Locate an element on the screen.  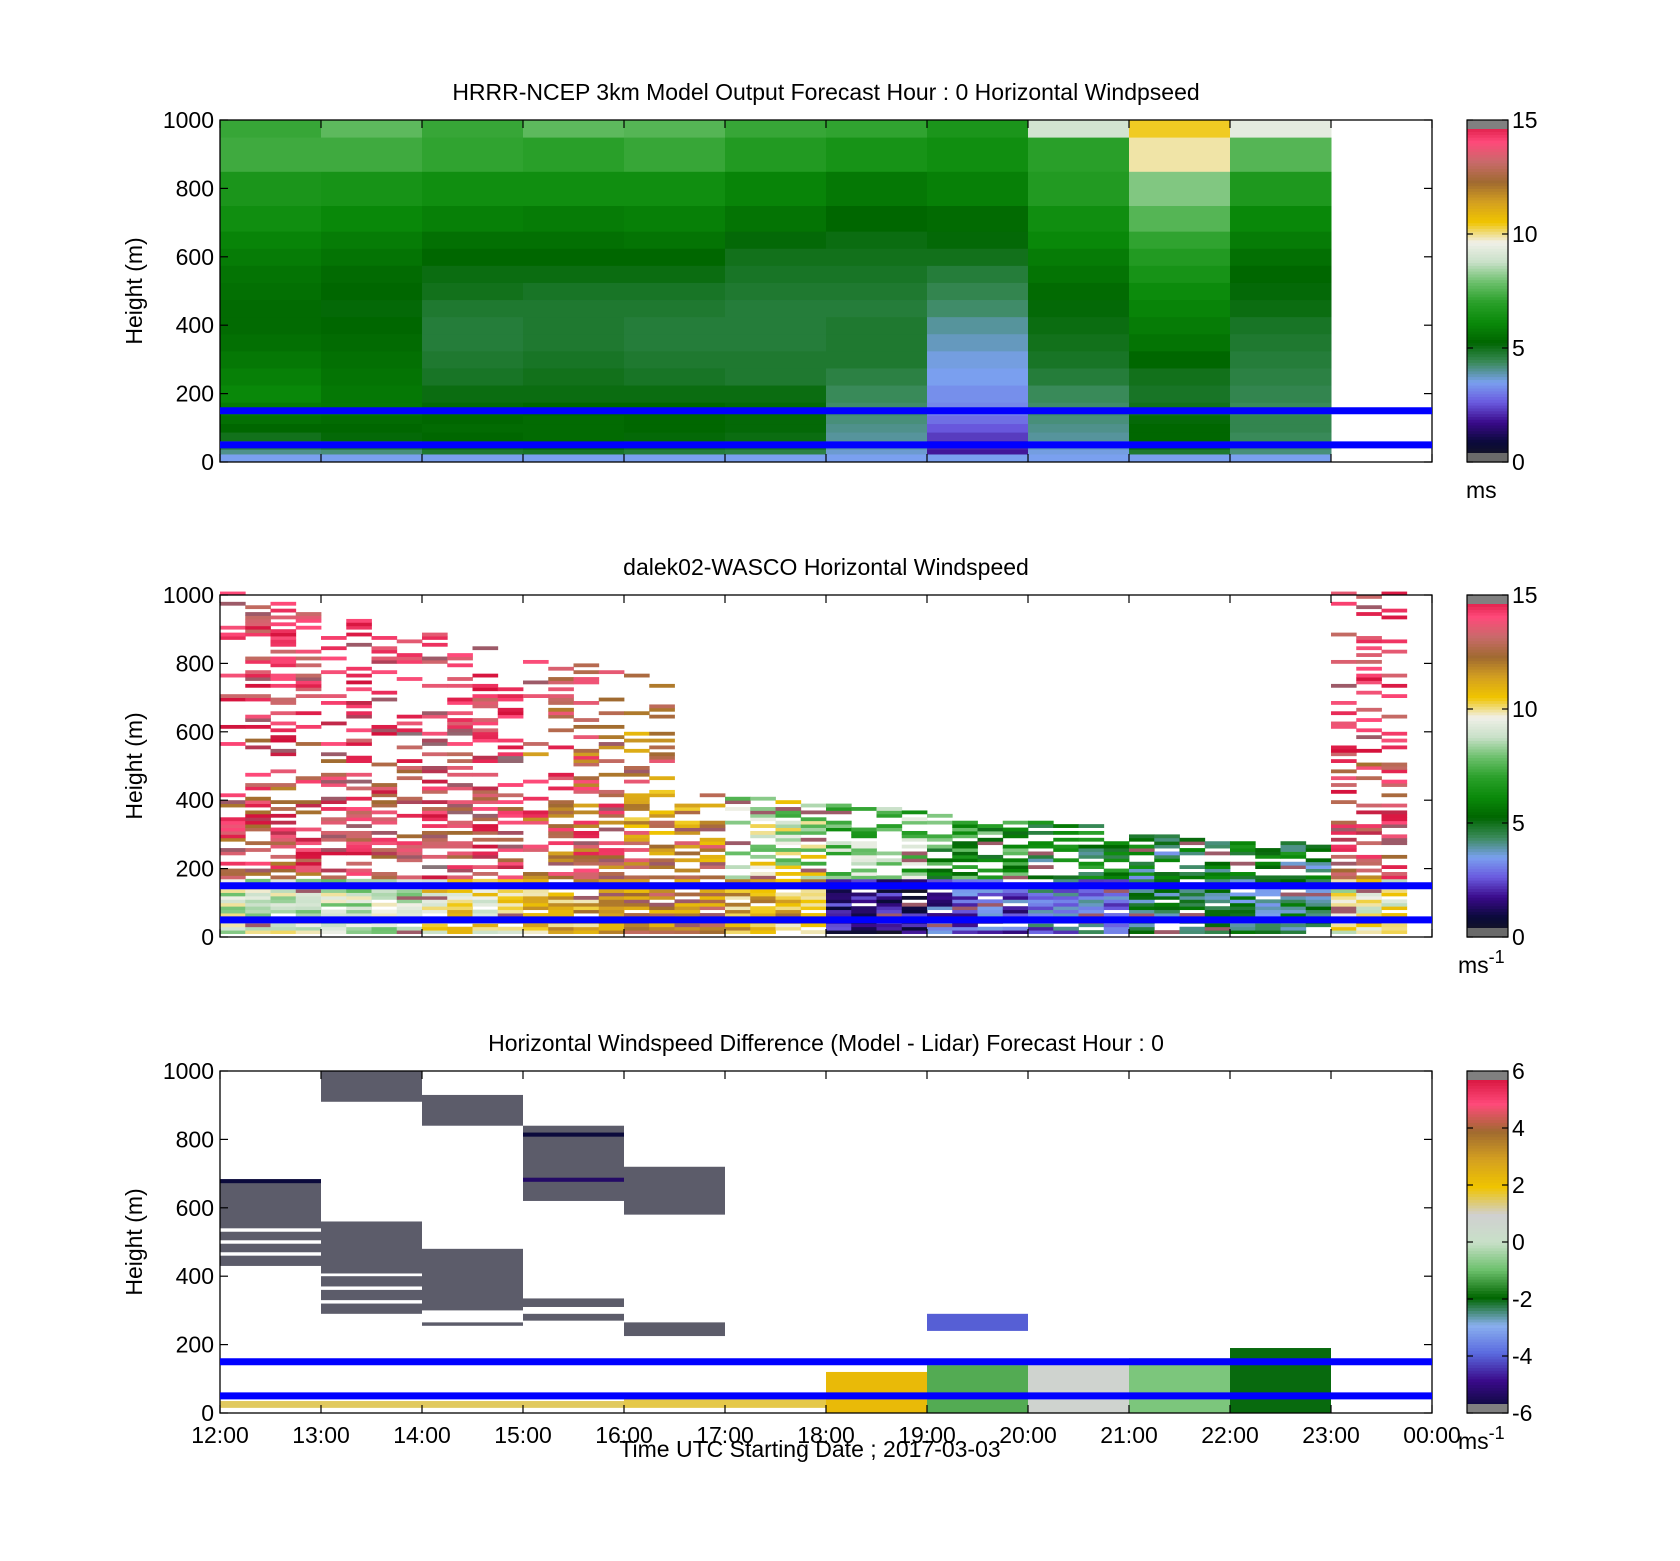
x-tick-label: 16:00 is located at coordinates (624, 1435).